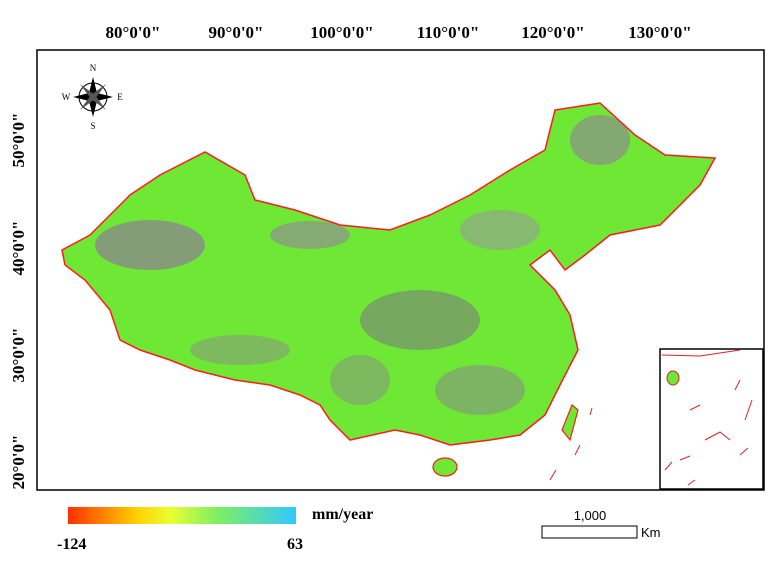 The image size is (770, 565). I want to click on longitude-label: 80°0'0", so click(133, 32).